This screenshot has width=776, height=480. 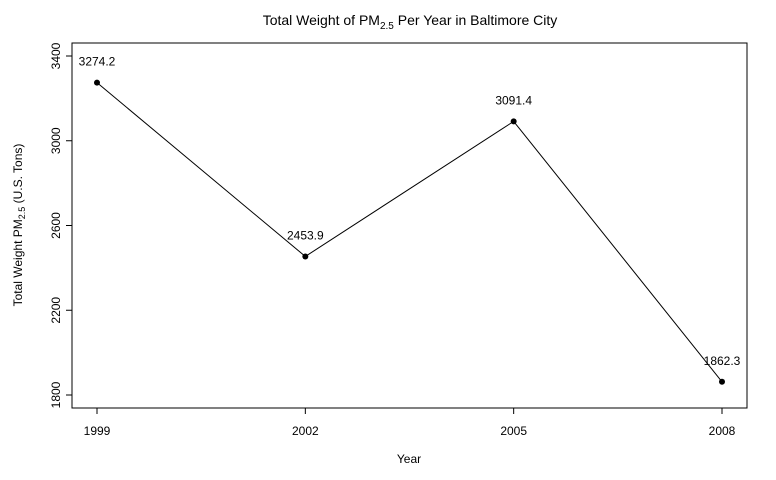 What do you see at coordinates (321, 20) in the screenshot?
I see `chart-title-prefix: Total Weight of PM` at bounding box center [321, 20].